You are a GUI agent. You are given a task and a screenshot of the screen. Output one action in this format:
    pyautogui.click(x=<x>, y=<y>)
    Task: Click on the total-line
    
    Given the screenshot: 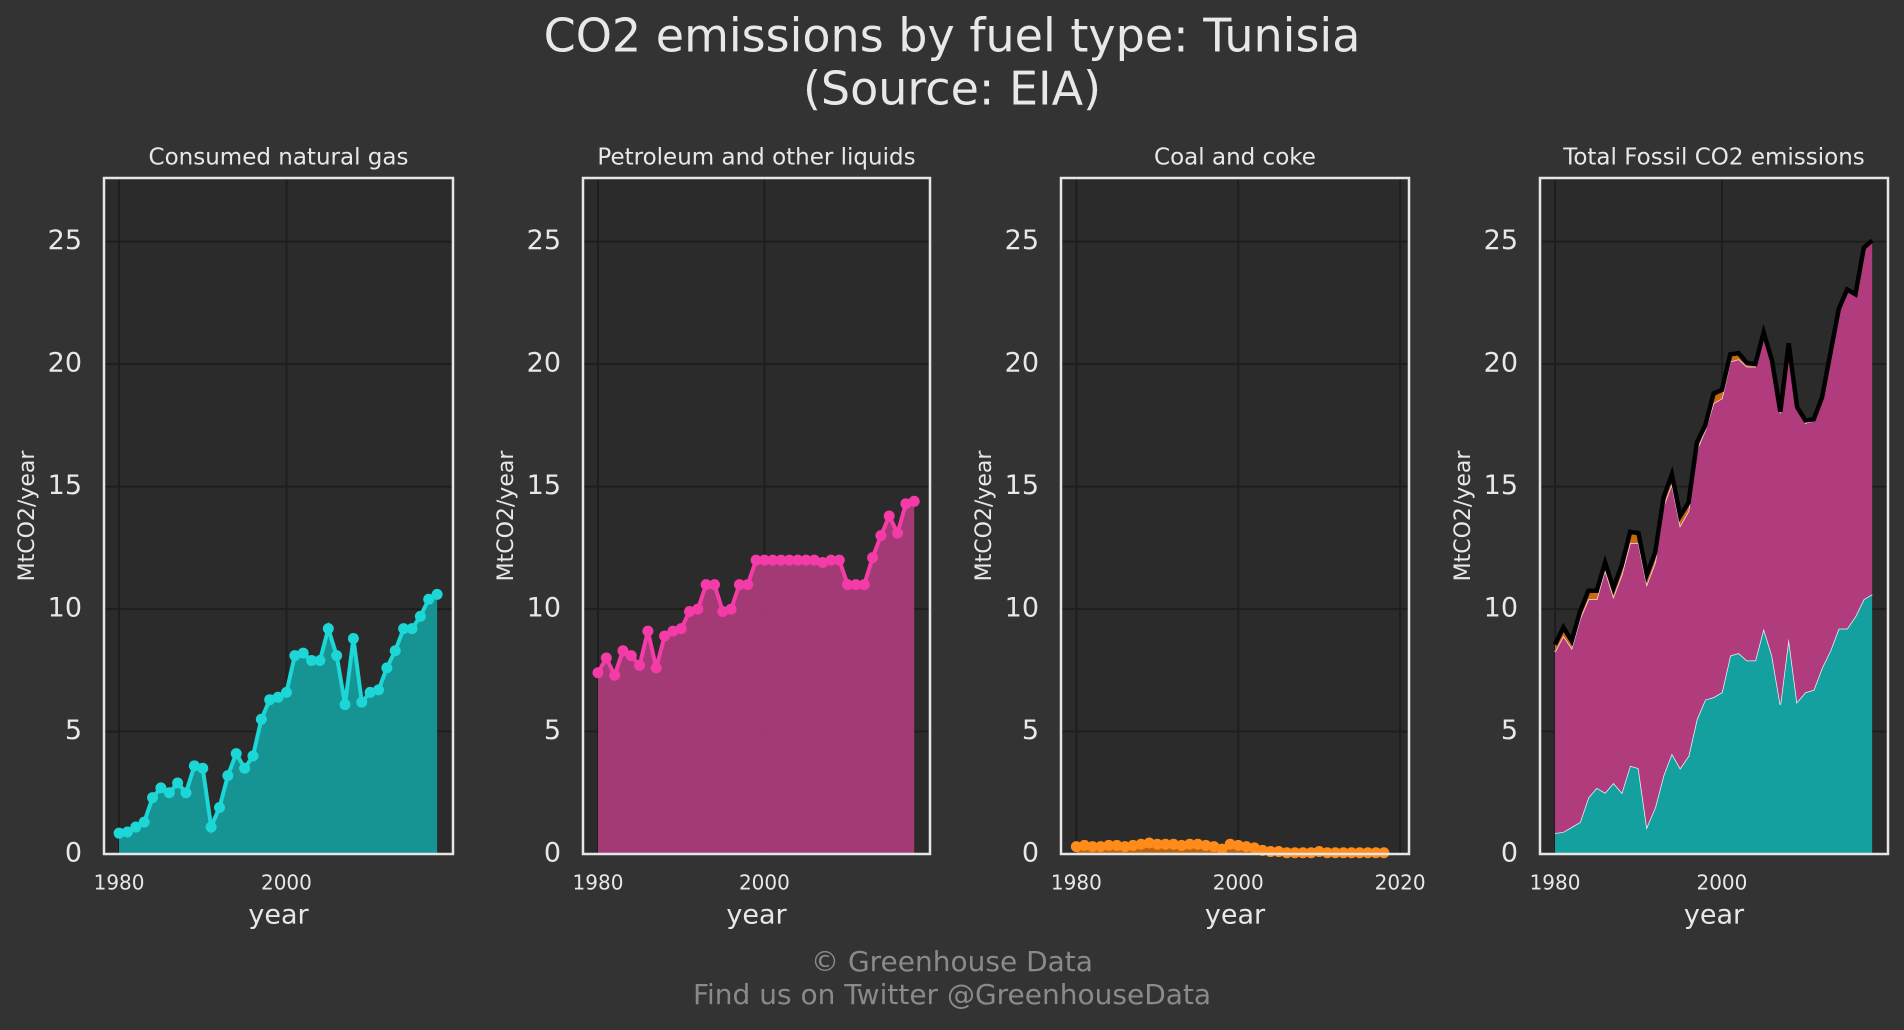 What is the action you would take?
    pyautogui.click(x=1713, y=442)
    